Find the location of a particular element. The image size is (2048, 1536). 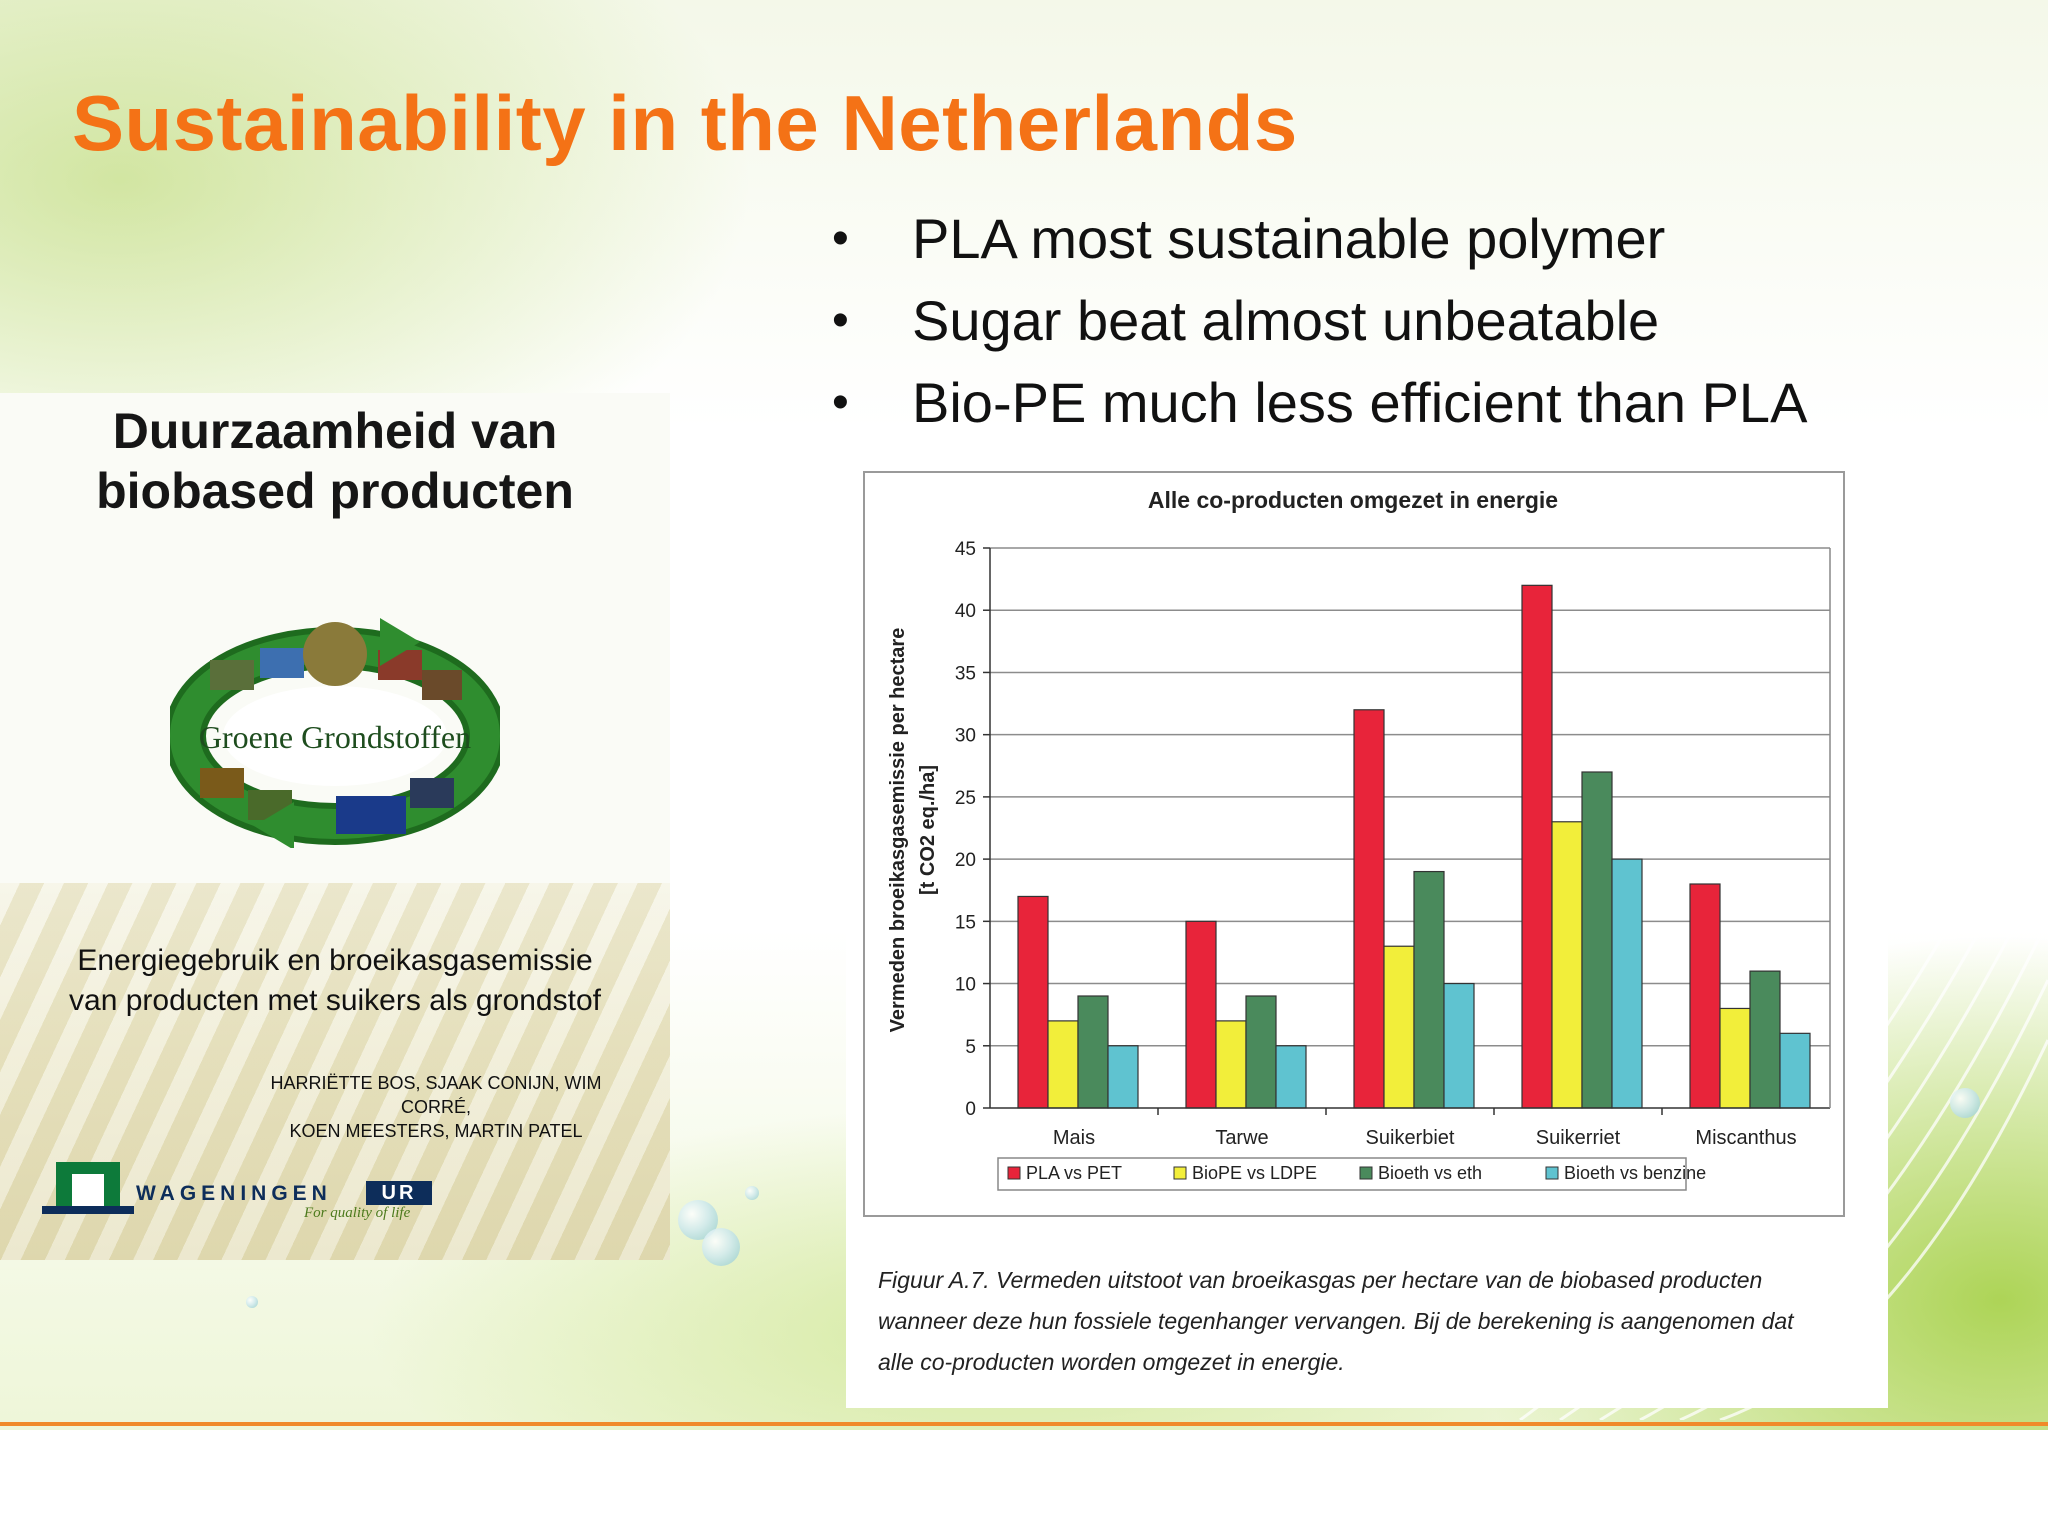

y-tick-label: 10 is located at coordinates (965, 985).